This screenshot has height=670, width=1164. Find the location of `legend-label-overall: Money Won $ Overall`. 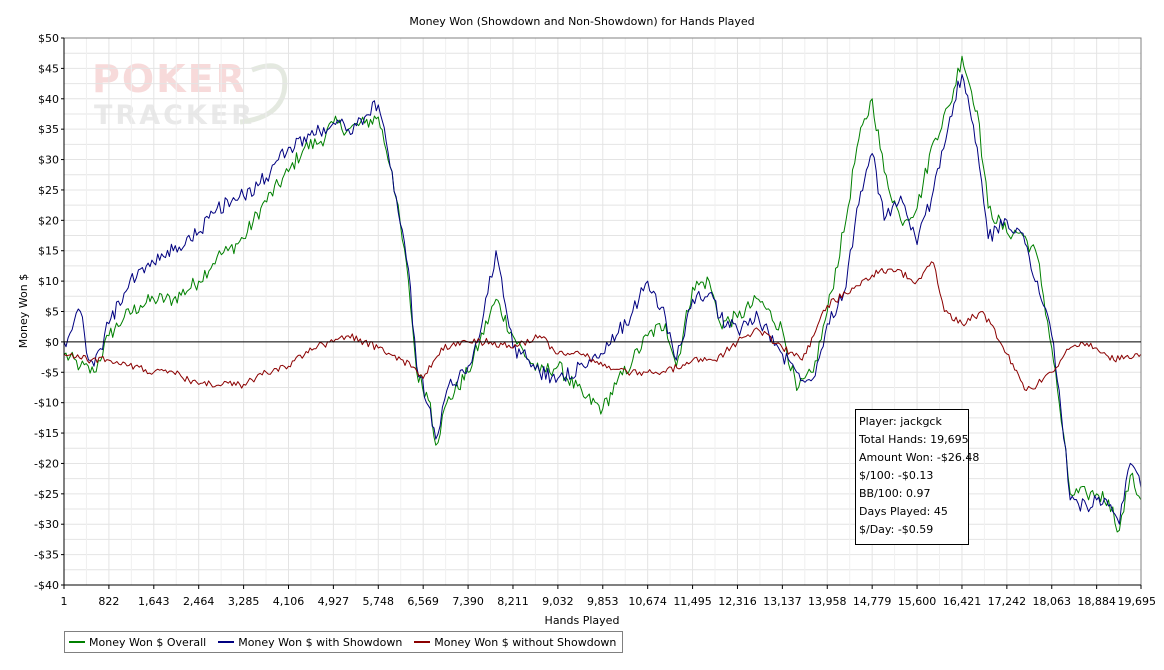

legend-label-overall: Money Won $ Overall is located at coordinates (148, 642).